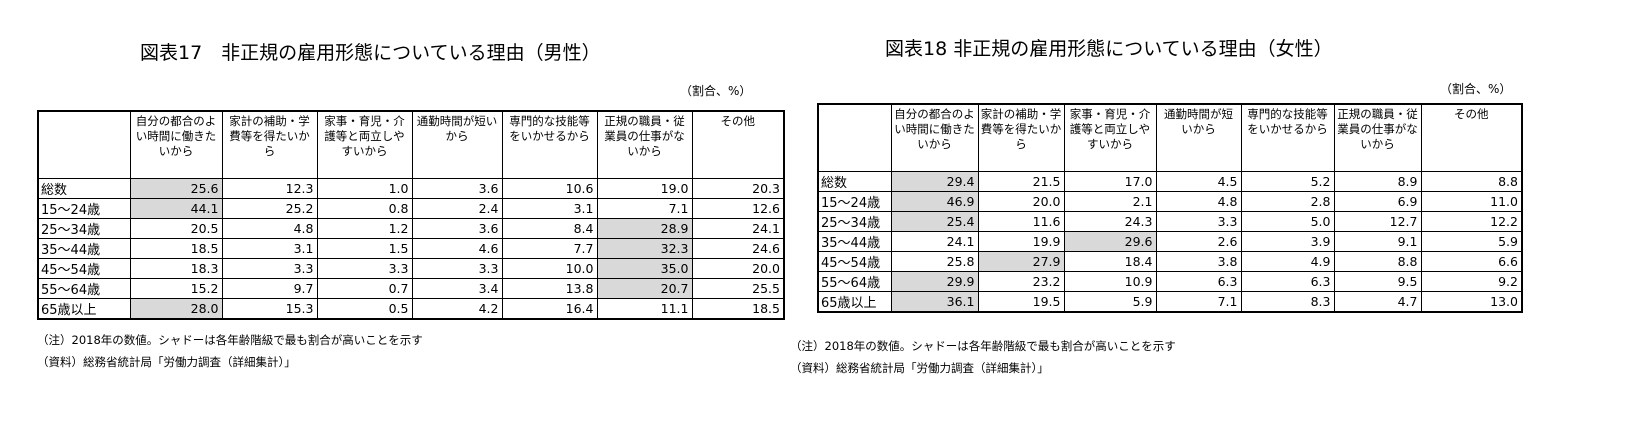  Describe the element at coordinates (644, 288) in the screenshot. I see `table-cell: 20.7` at that location.